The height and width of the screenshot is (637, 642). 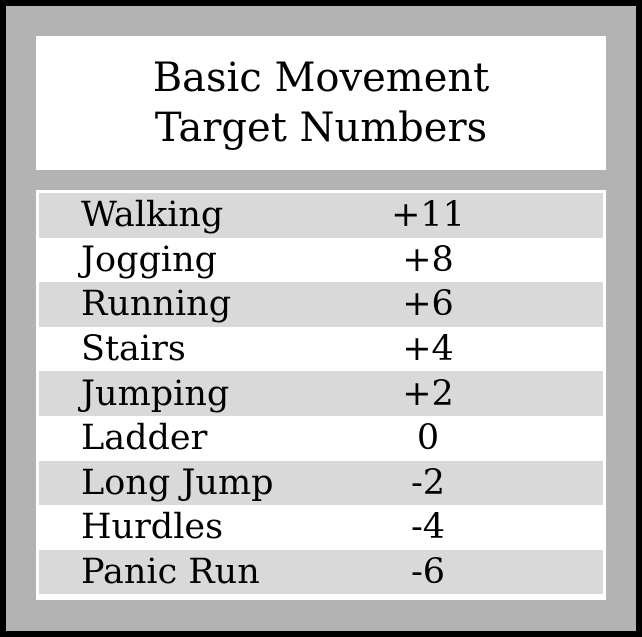 I want to click on row-value: +11, so click(x=428, y=215).